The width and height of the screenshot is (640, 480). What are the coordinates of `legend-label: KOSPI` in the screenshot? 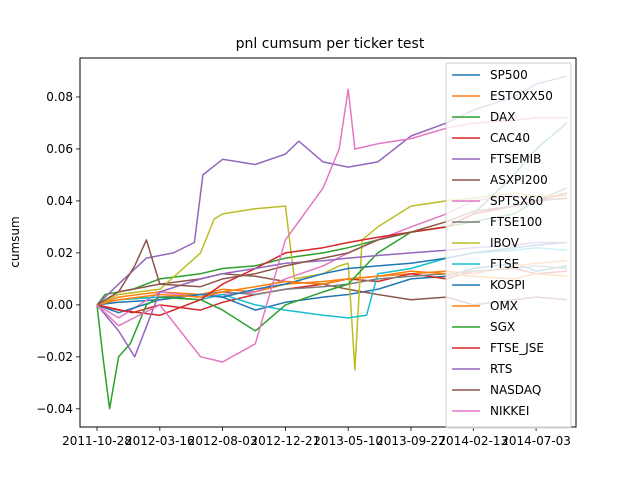 It's located at (507, 285).